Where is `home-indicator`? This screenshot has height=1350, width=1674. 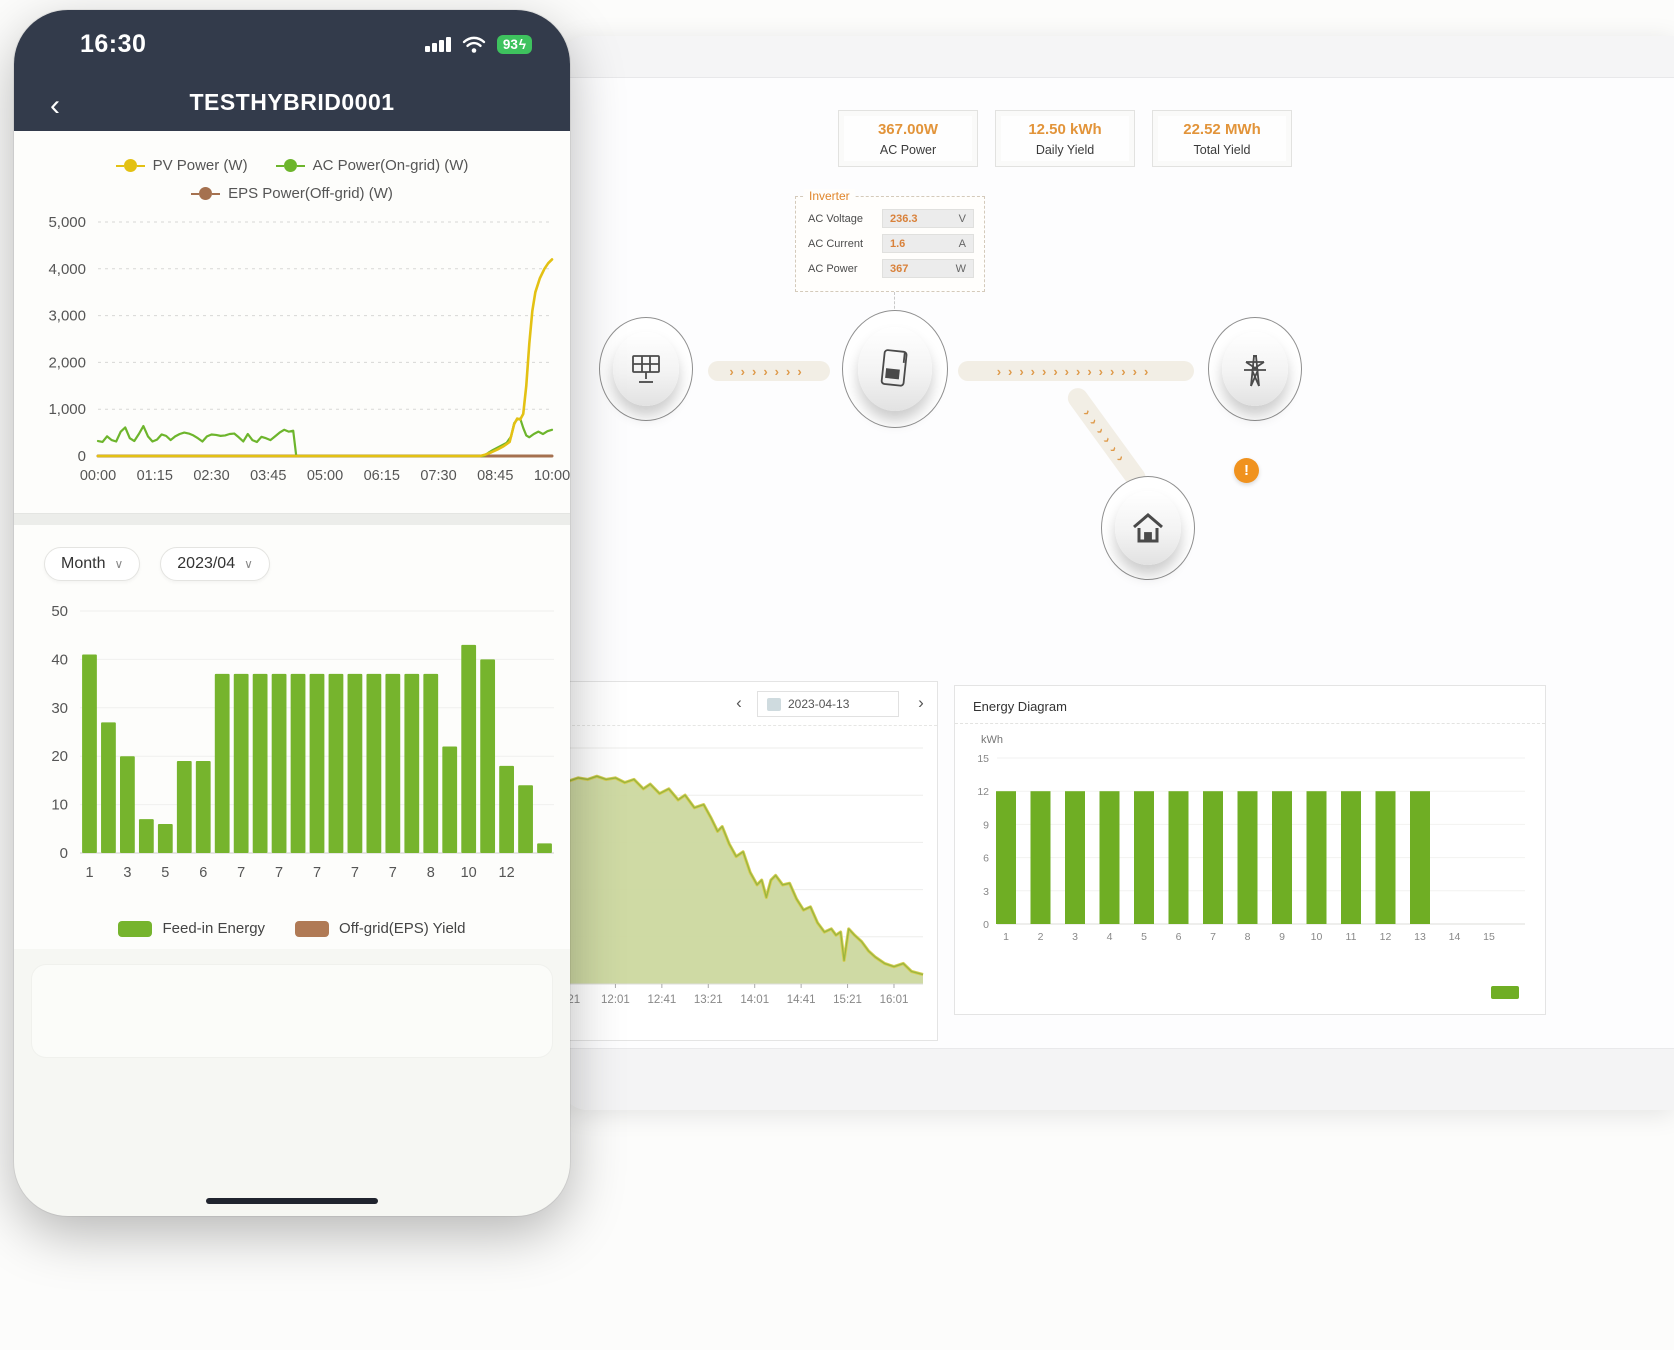
home-indicator is located at coordinates (292, 1201).